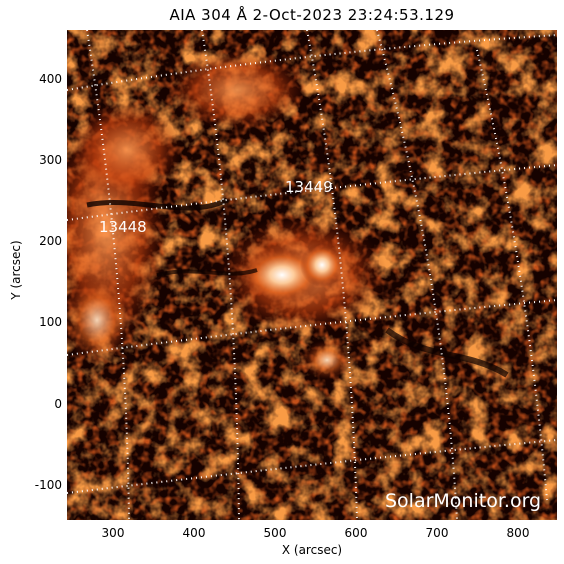 This screenshot has height=564, width=564. I want to click on y-tick-label: 300, so click(50, 160).